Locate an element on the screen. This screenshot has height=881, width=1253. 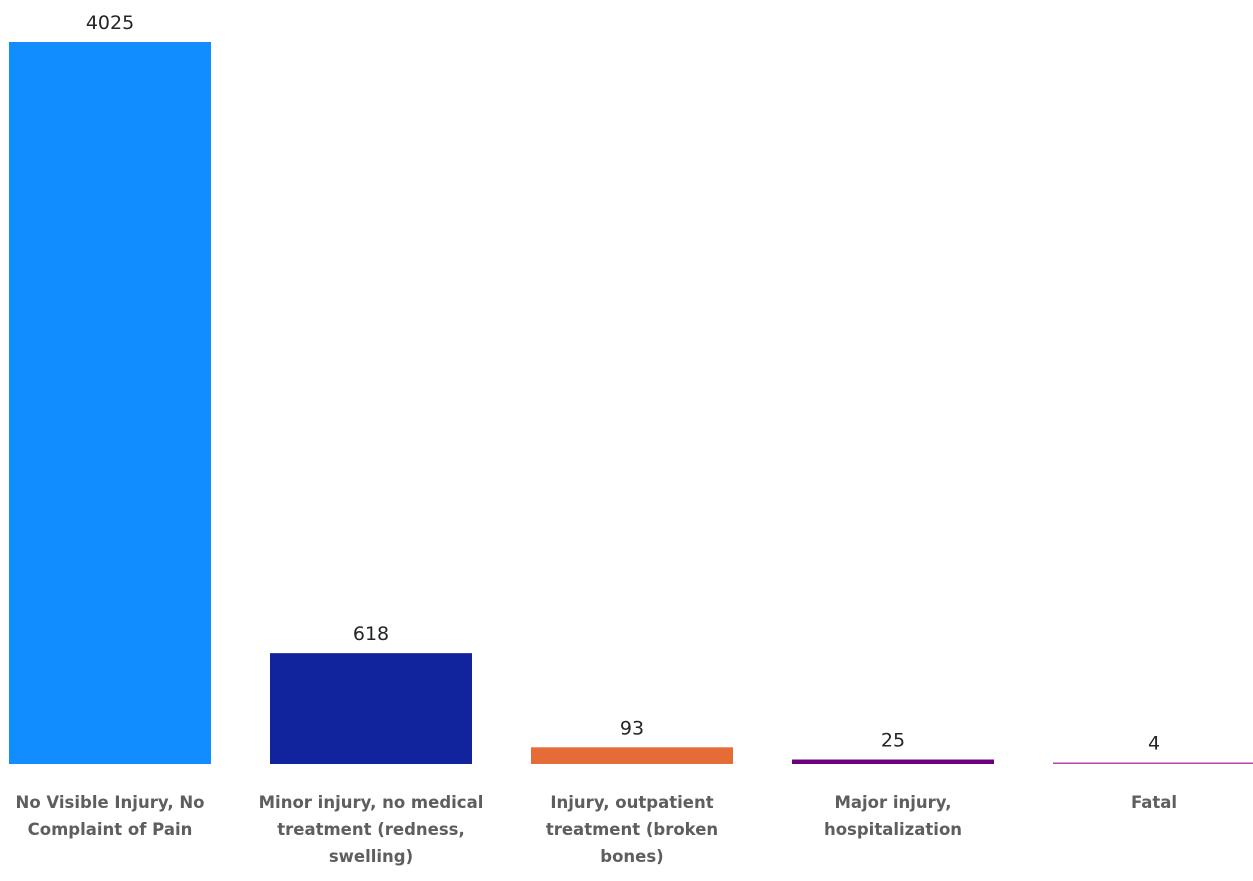
data-label-fatal: 4 is located at coordinates (1154, 744).